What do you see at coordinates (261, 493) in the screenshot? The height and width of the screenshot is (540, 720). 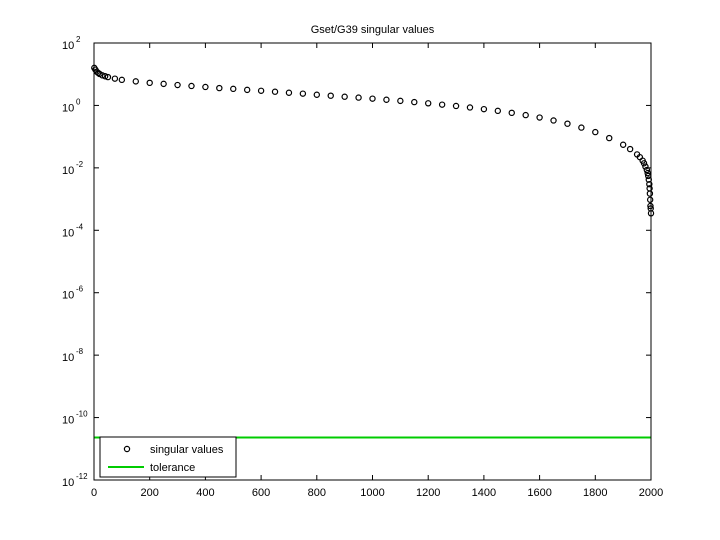 I see `x-tick-label: 600` at bounding box center [261, 493].